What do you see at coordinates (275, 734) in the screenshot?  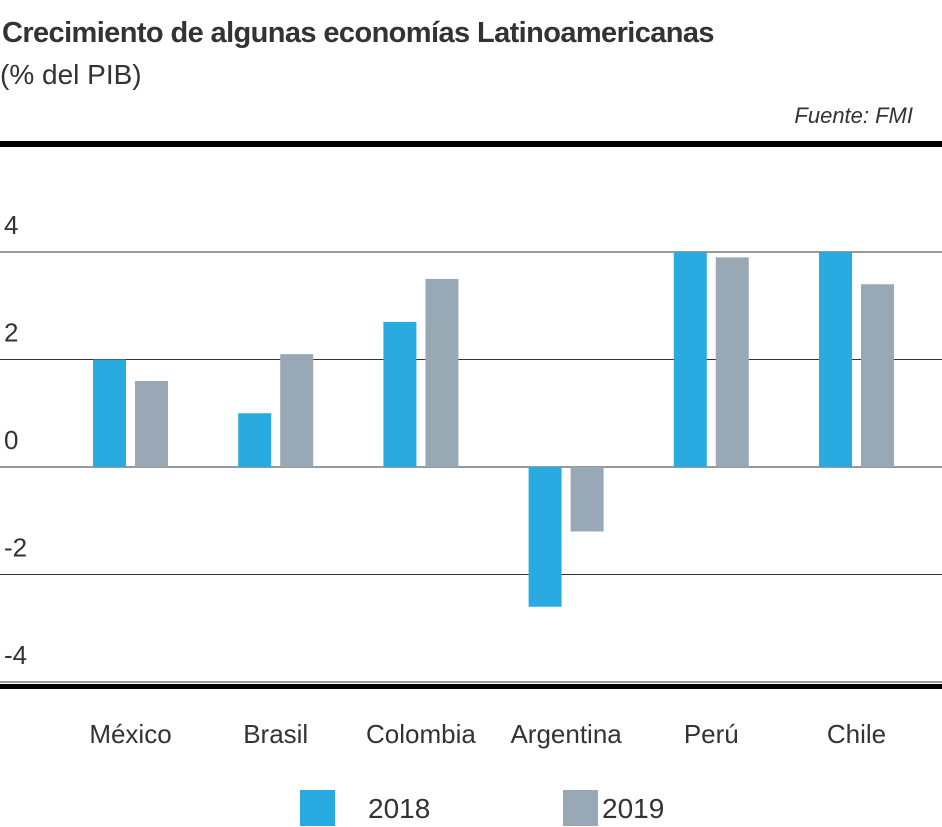 I see `x-category-label: Brasil` at bounding box center [275, 734].